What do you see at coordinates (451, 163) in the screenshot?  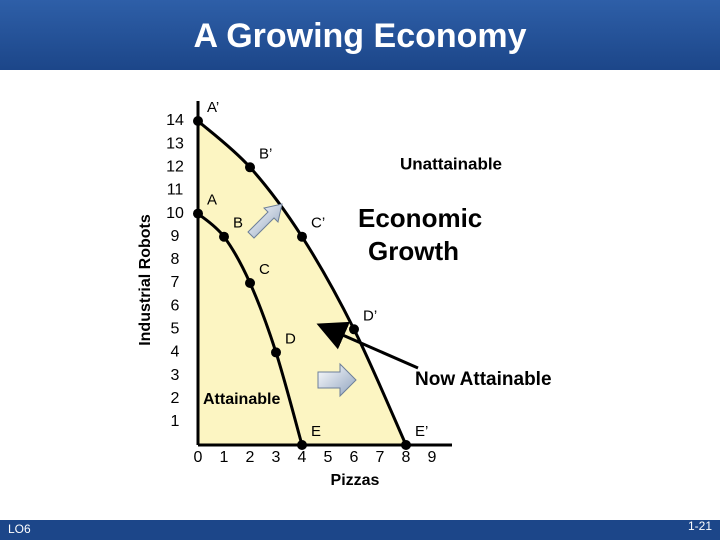 I see `annotation: Unattainable` at bounding box center [451, 163].